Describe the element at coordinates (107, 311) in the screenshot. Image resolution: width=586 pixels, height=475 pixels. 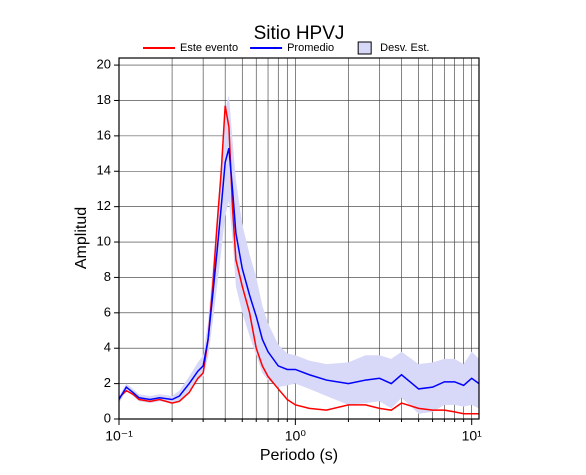
I see `y-tick-label: 6` at that location.